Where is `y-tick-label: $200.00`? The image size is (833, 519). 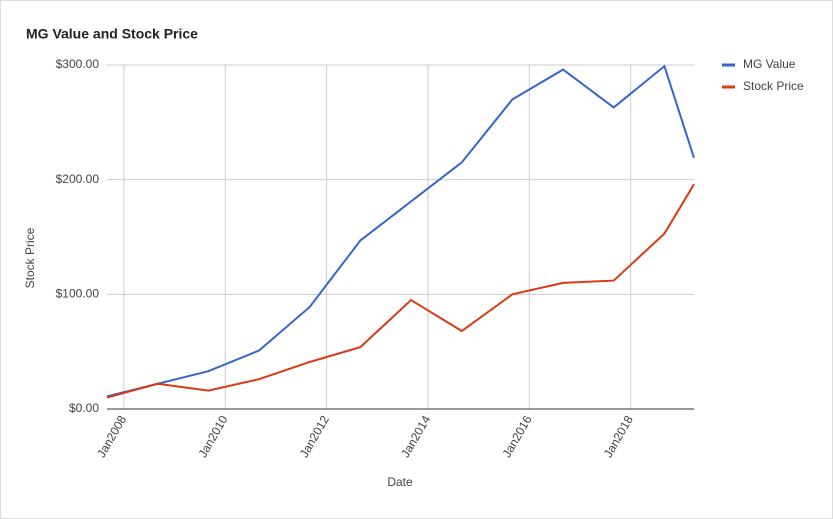
y-tick-label: $200.00 is located at coordinates (78, 179).